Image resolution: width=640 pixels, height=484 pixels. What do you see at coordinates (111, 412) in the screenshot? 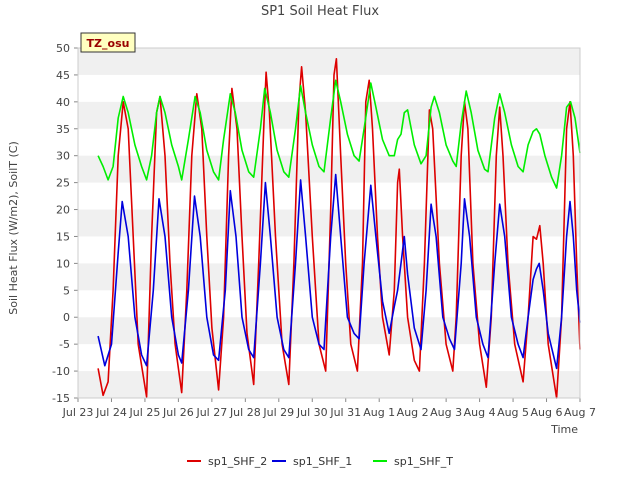
I see `x-tick-label: Jul 24` at bounding box center [111, 412].